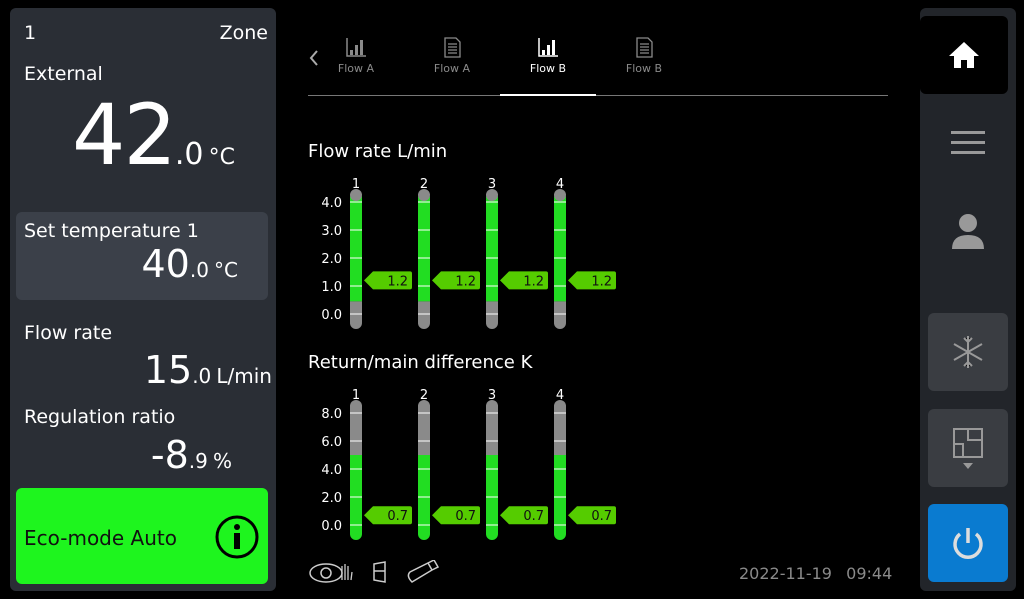  What do you see at coordinates (237, 537) in the screenshot?
I see `info-icon` at bounding box center [237, 537].